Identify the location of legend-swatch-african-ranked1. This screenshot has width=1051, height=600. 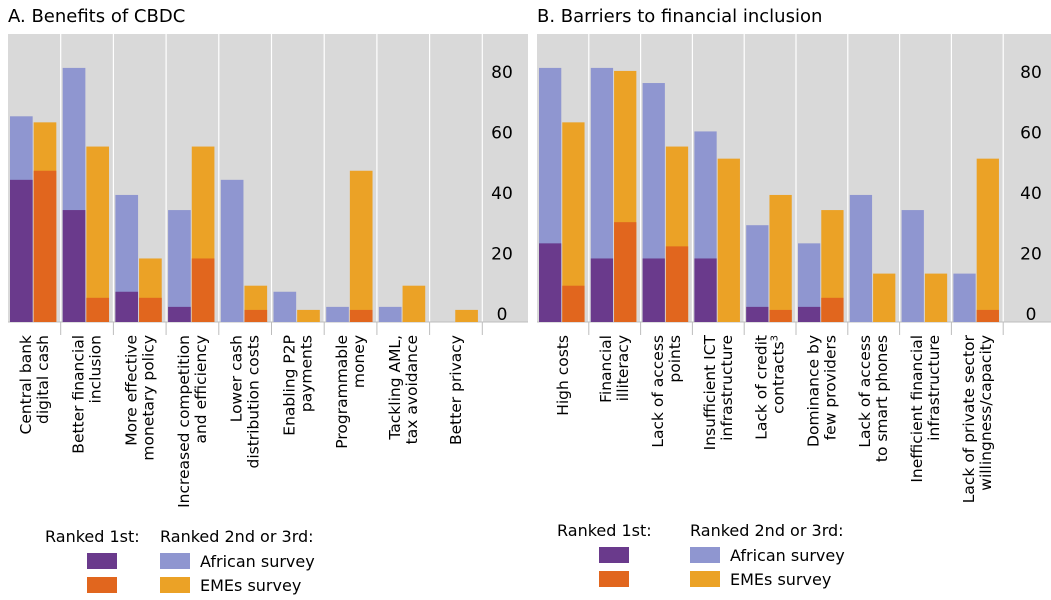
(614, 555).